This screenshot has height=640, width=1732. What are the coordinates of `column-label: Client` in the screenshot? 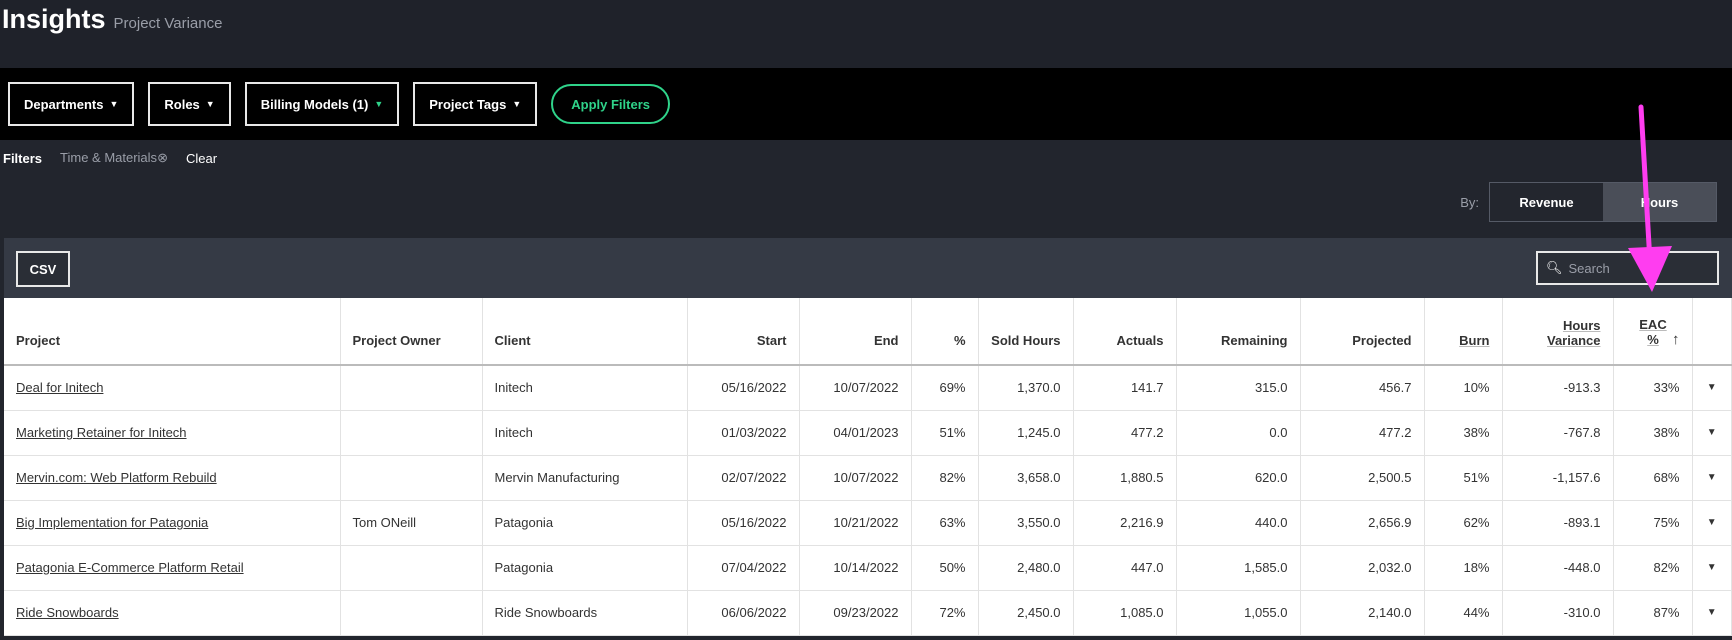 It's located at (512, 340).